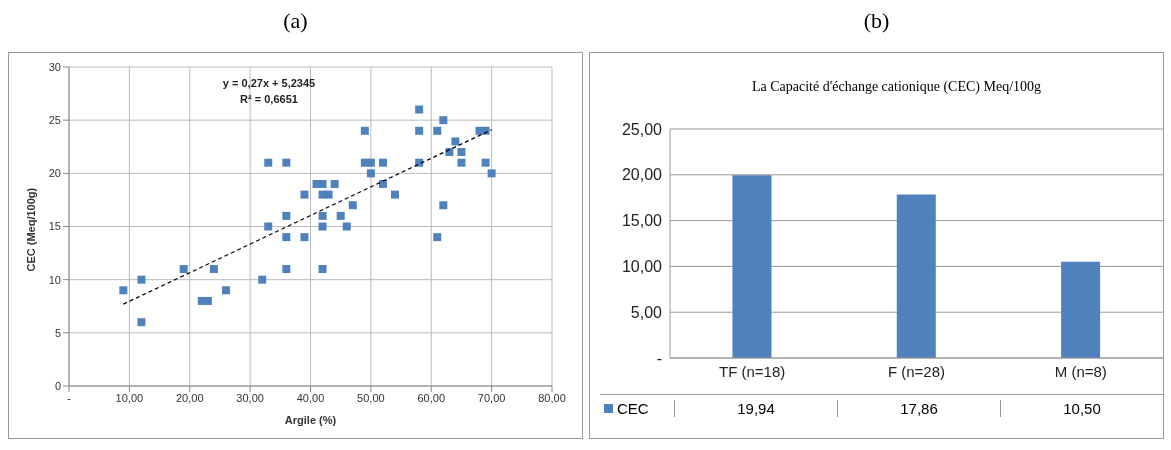  Describe the element at coordinates (54, 120) in the screenshot. I see `y-tick-label: 25` at that location.